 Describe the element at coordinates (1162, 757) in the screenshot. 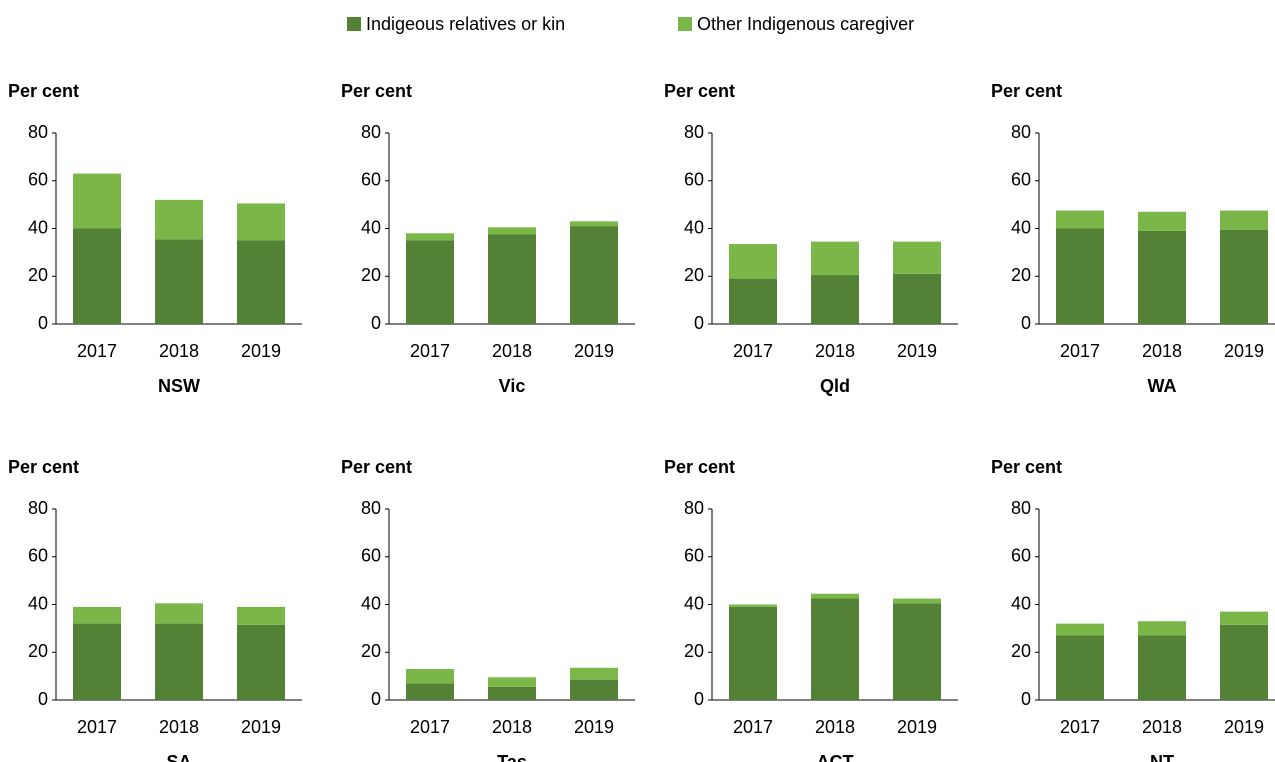

I see `panel-title: NT` at that location.